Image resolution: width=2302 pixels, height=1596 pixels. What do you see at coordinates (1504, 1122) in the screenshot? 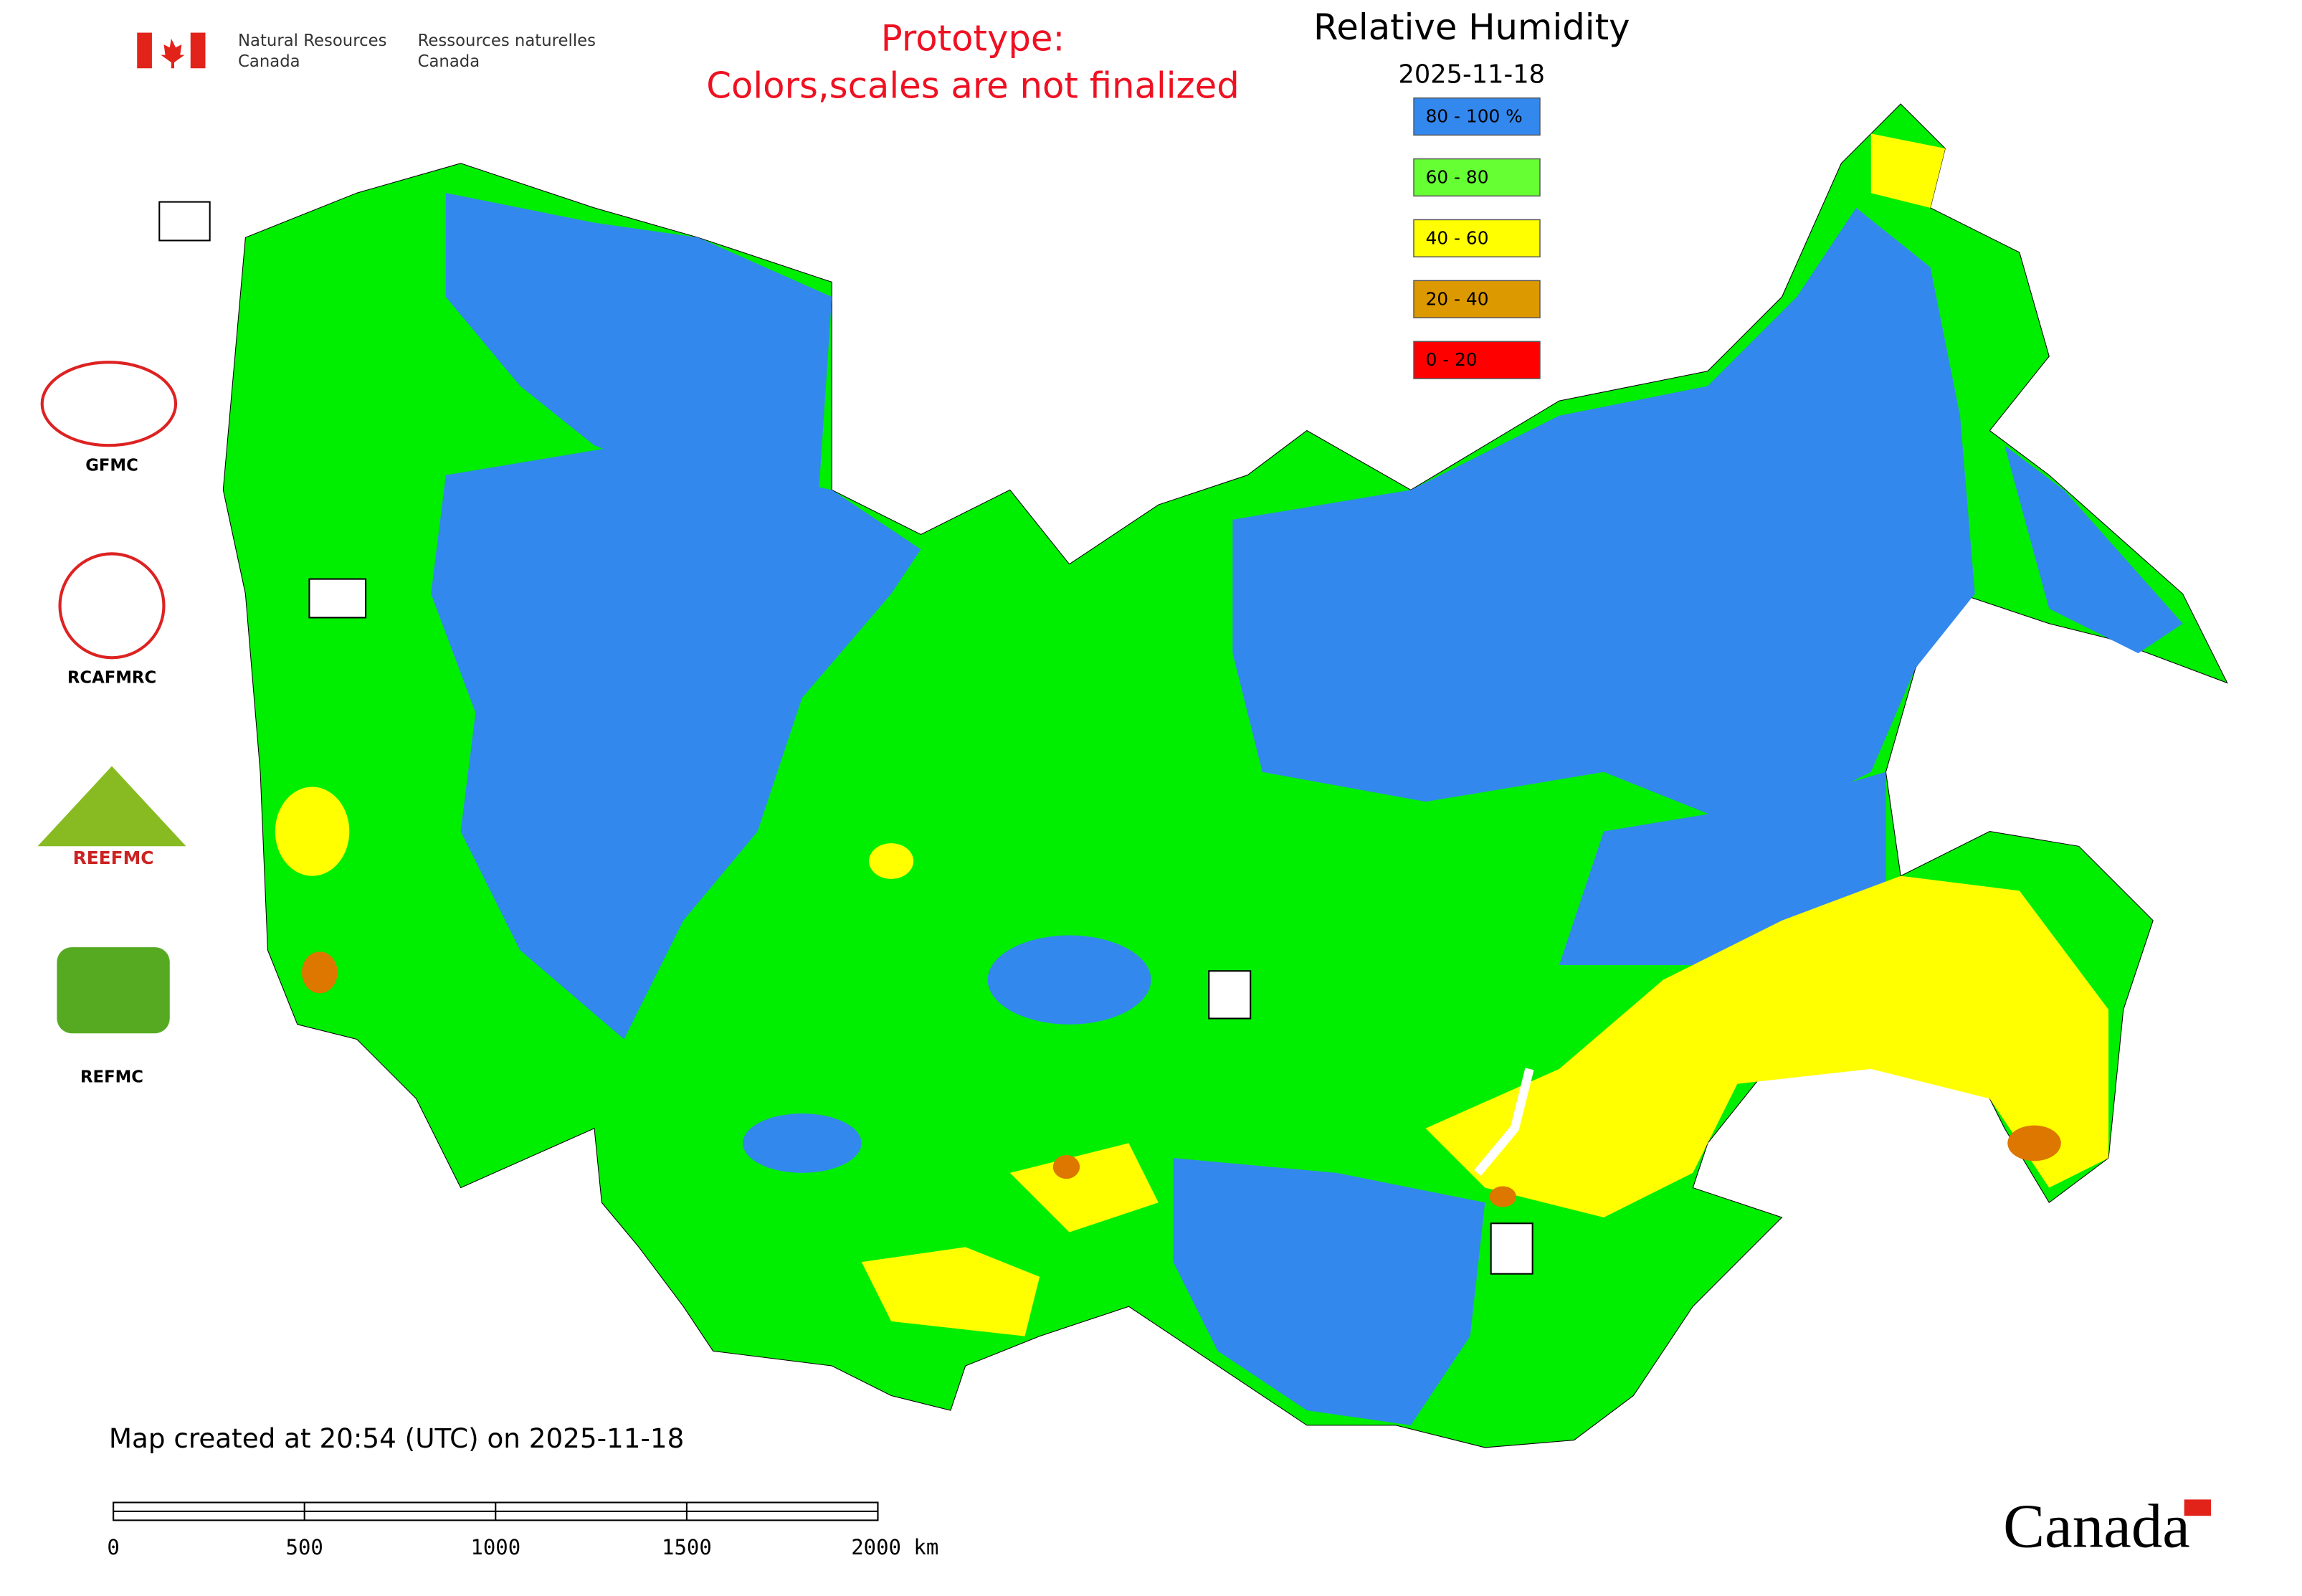
I see `lake` at bounding box center [1504, 1122].